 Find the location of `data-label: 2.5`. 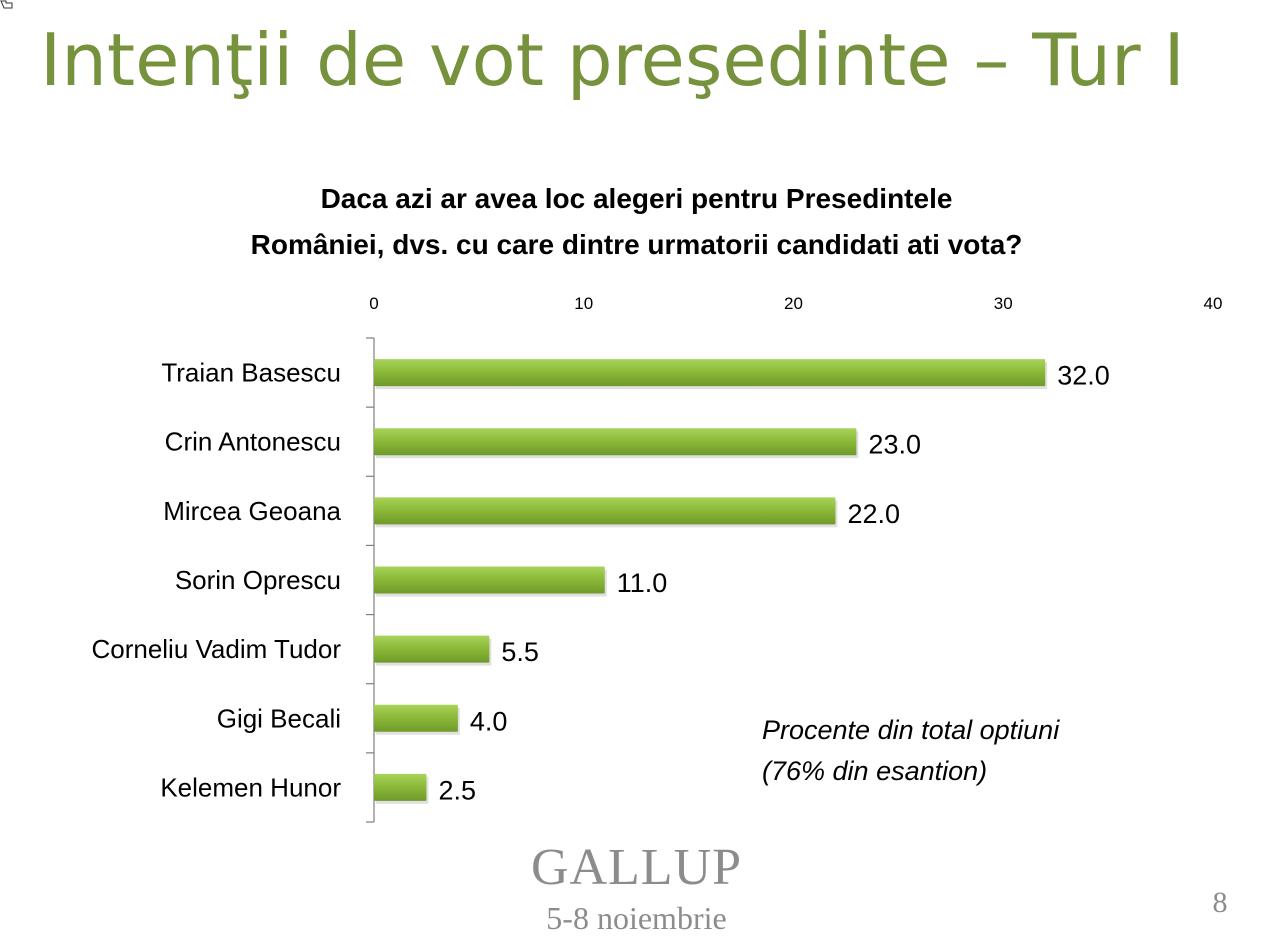

data-label: 2.5 is located at coordinates (457, 790).